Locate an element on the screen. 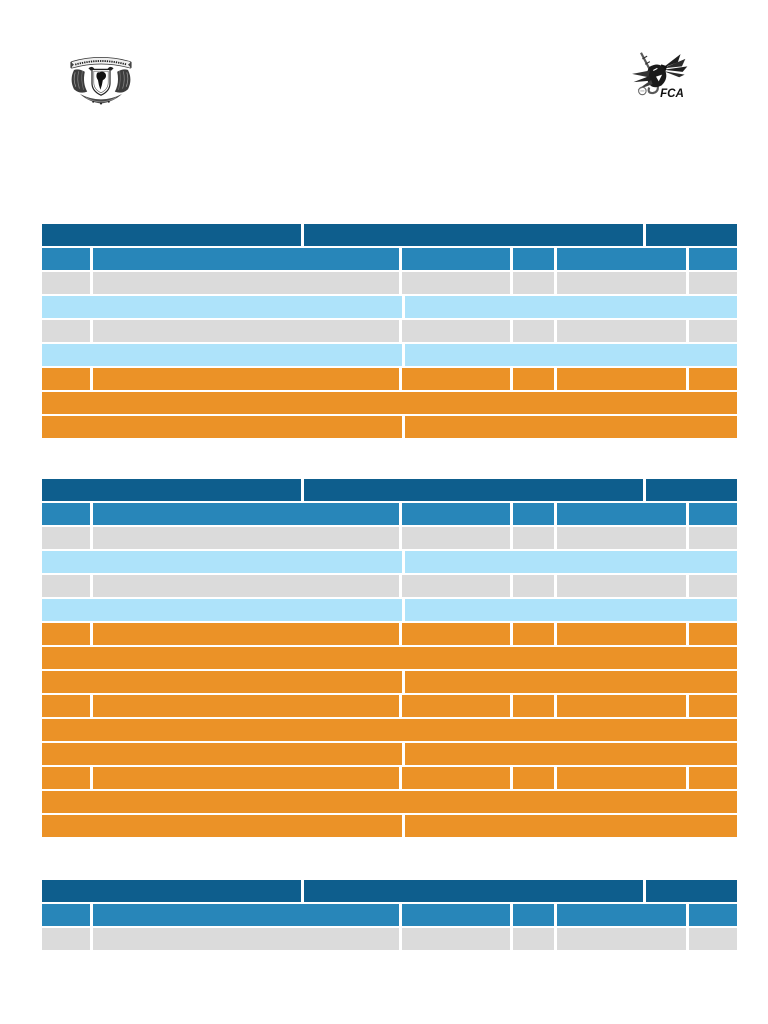 The image size is (768, 1024). fca-logo-text: FCA is located at coordinates (672, 93).